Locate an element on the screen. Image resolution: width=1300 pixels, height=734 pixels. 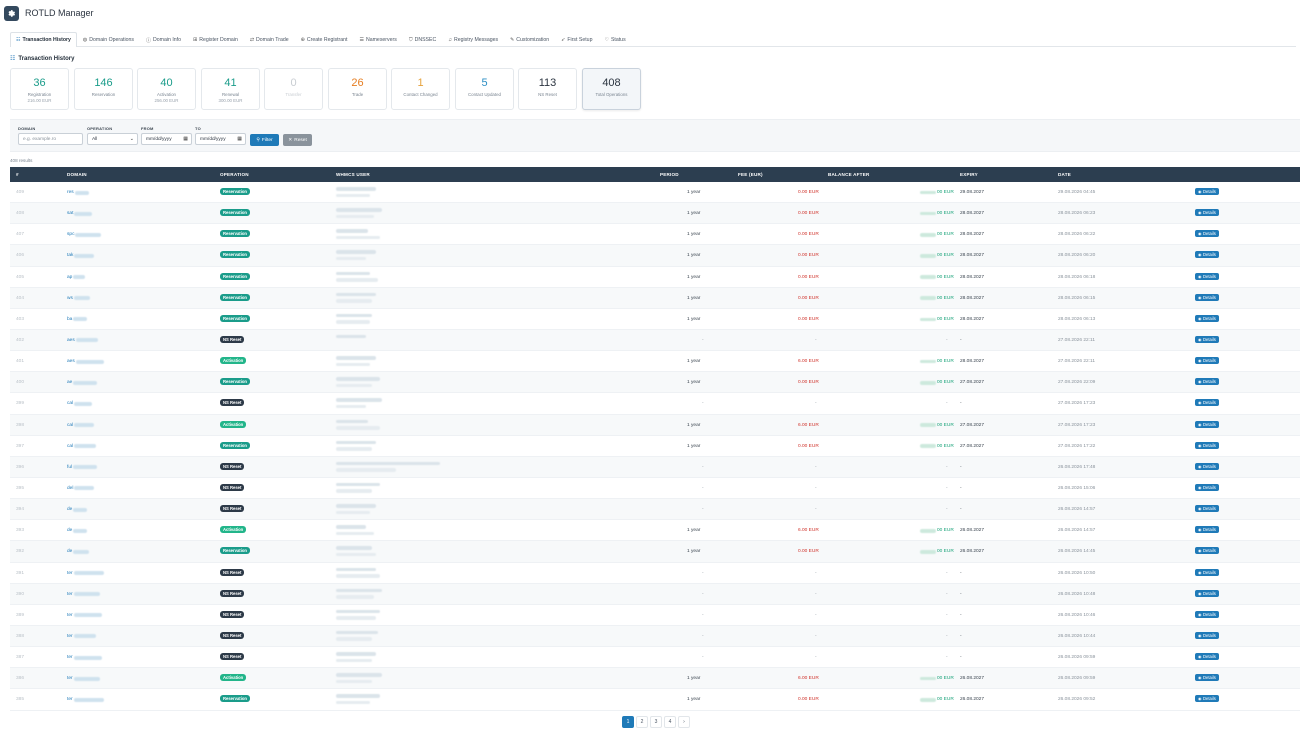
domain-input: e.g. example.ro is located at coordinates (50, 139).